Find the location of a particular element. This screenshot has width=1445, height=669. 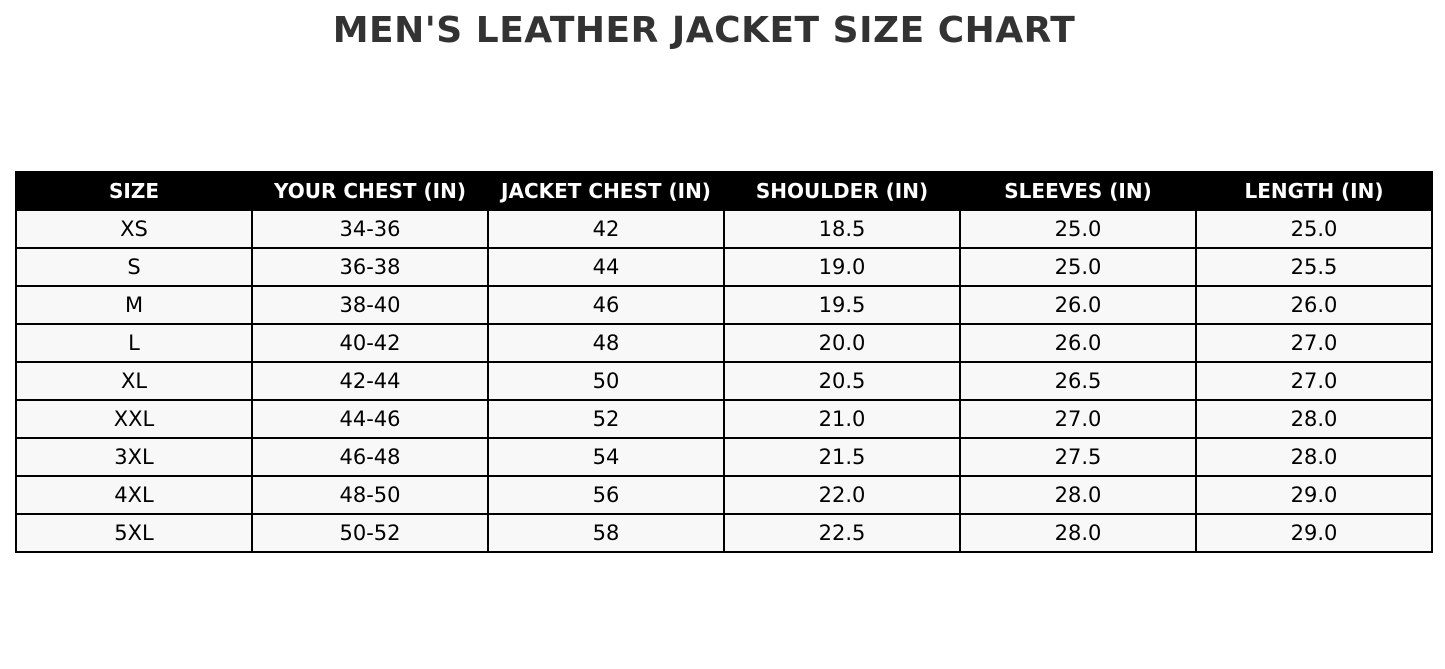

chart-title: MEN'S LEATHER JACKET SIZE CHART is located at coordinates (704, 30).